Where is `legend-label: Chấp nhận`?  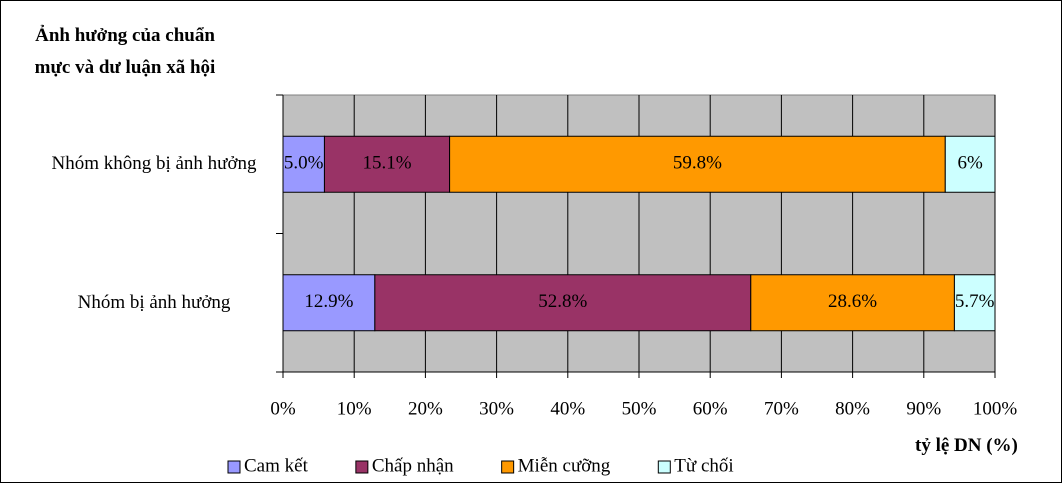 legend-label: Chấp nhận is located at coordinates (413, 465).